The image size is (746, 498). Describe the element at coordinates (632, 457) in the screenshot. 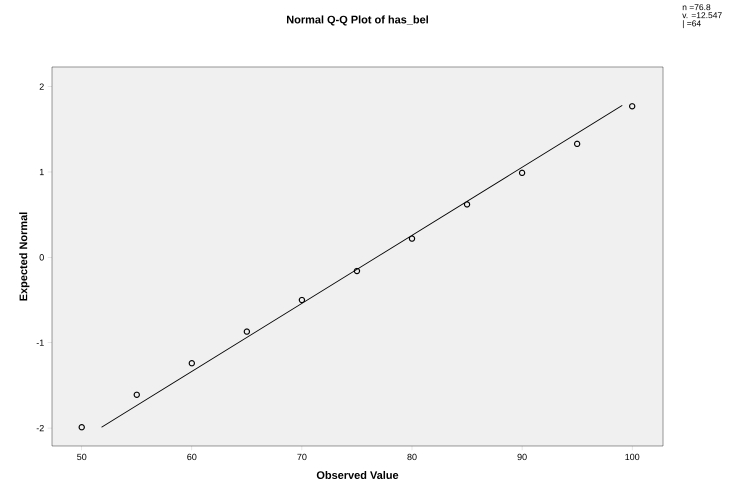

I see `x-tick-label: 100` at that location.